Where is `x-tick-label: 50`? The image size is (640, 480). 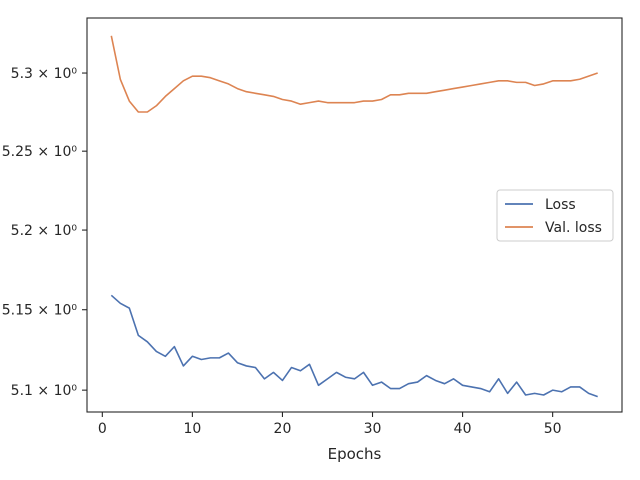 x-tick-label: 50 is located at coordinates (553, 429).